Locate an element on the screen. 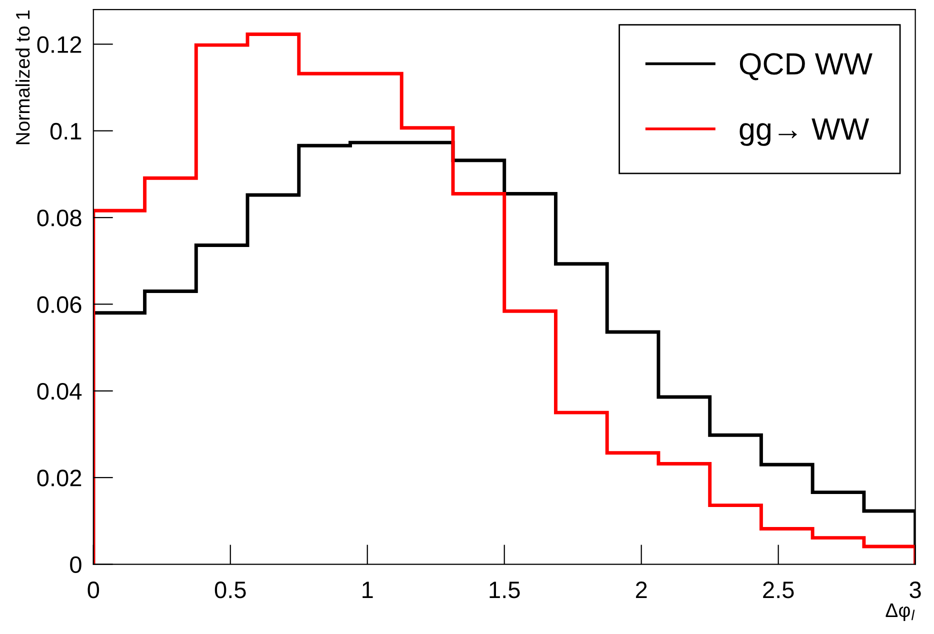 Image resolution: width=934 pixels, height=634 pixels. x-tick-label: 0.5 is located at coordinates (230, 590).